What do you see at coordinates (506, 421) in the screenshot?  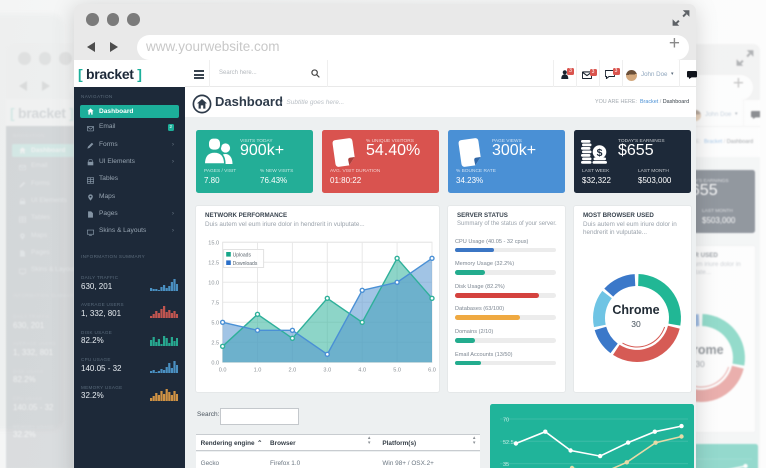 I see `svg-text: 70` at bounding box center [506, 421].